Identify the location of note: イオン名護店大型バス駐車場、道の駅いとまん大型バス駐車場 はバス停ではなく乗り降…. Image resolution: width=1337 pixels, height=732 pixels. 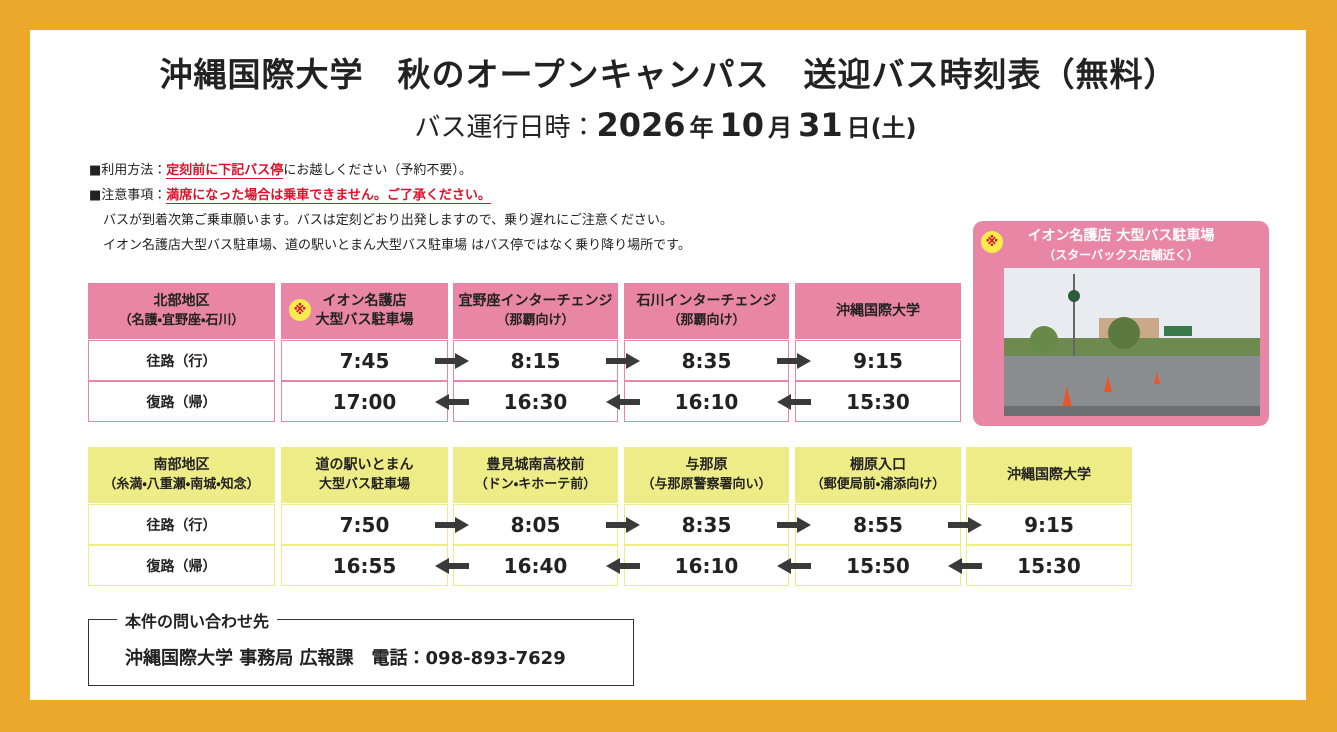
(397, 245).